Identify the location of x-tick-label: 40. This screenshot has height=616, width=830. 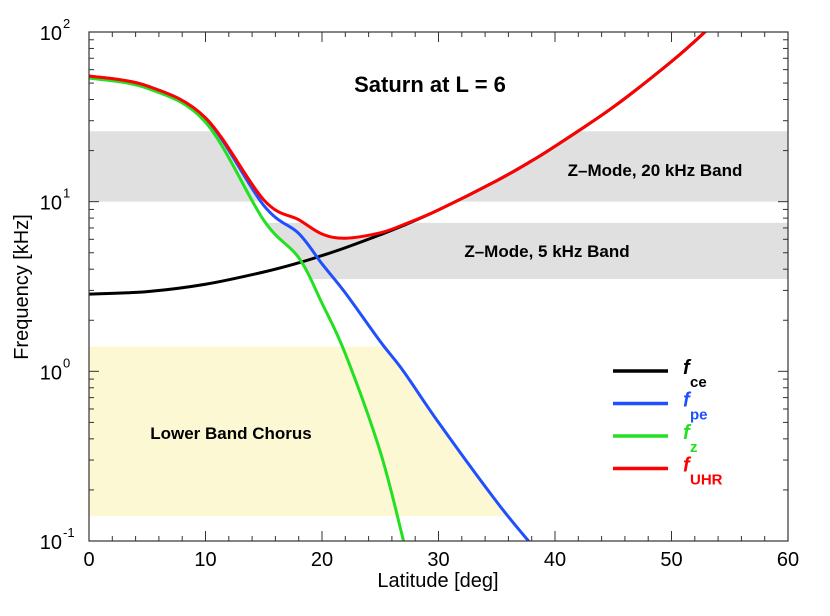
(555, 560).